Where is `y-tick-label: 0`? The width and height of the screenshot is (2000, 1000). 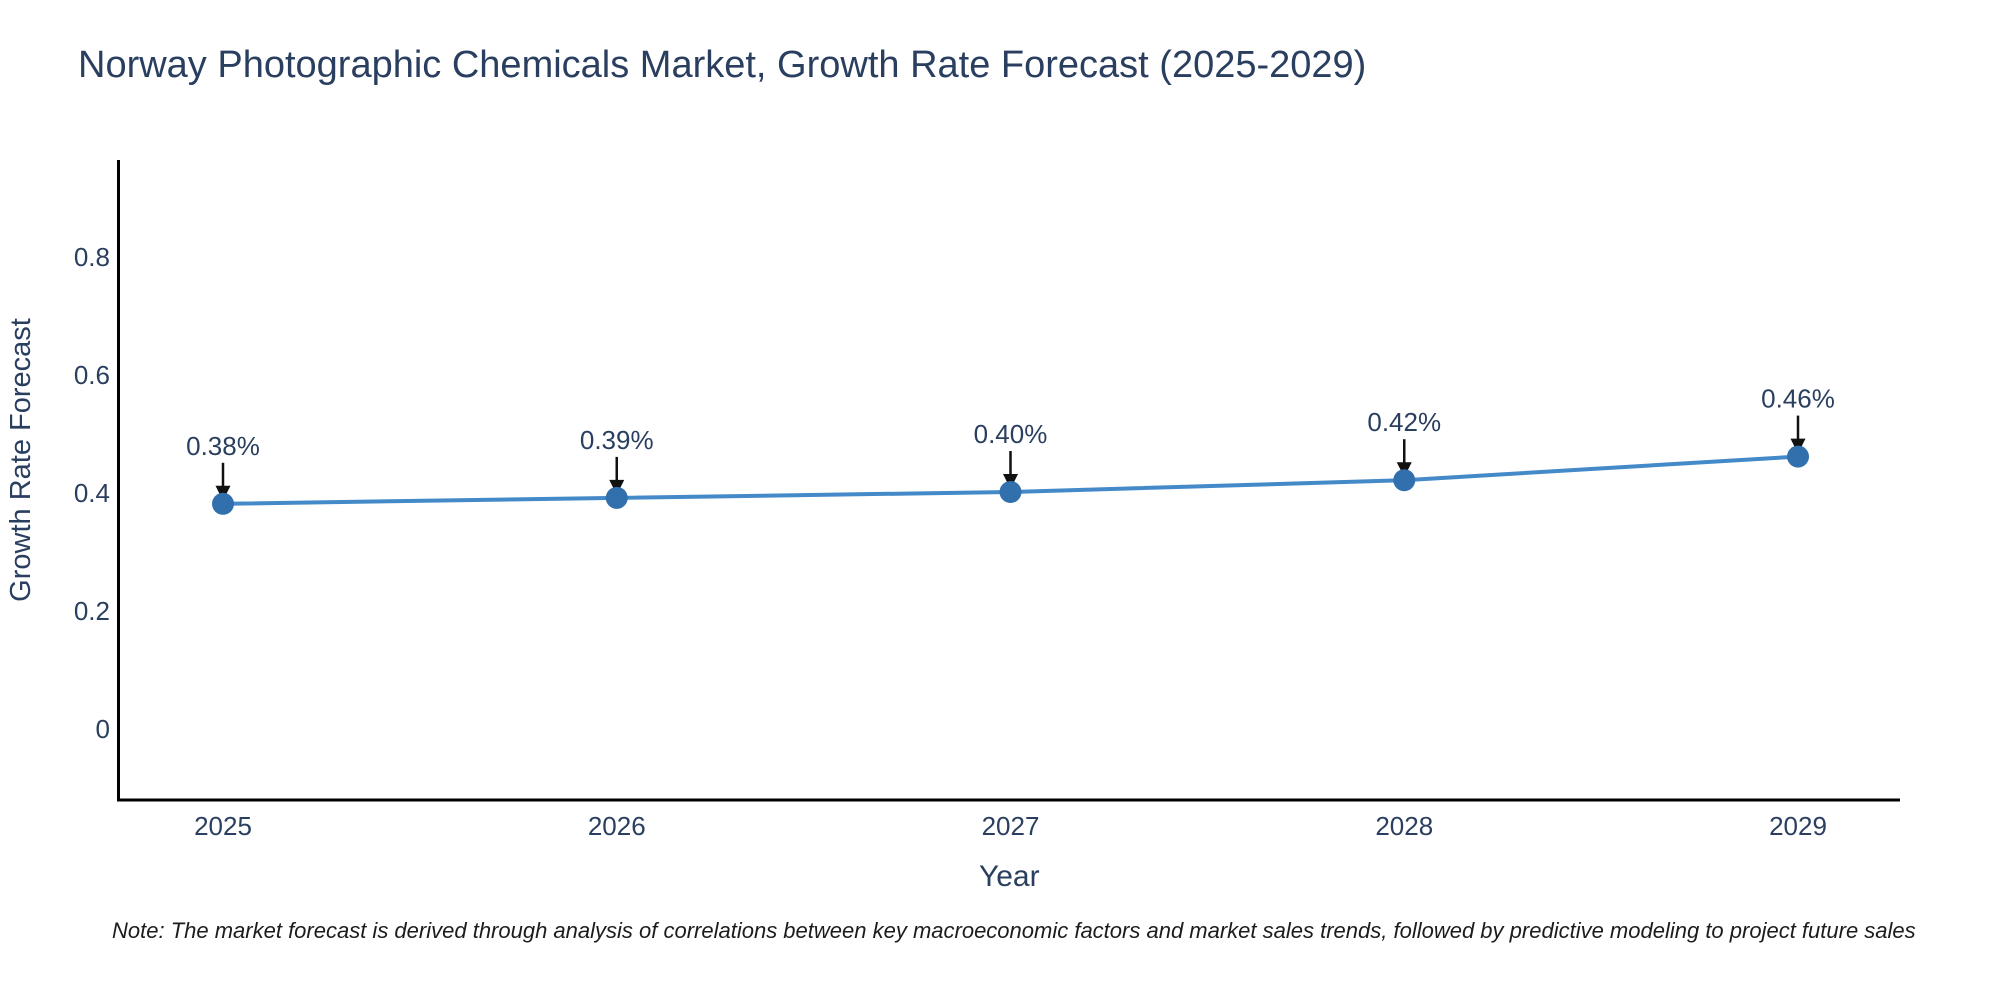
y-tick-label: 0 is located at coordinates (103, 729).